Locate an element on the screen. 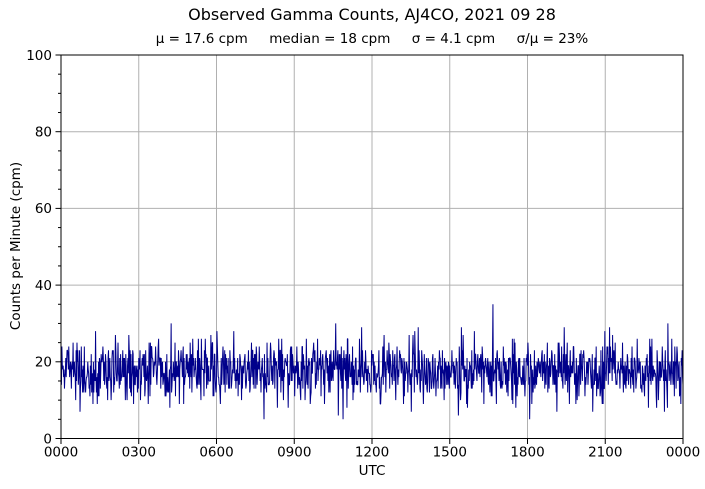 This screenshot has width=705, height=489. y-tick-label: 40 is located at coordinates (43, 286).